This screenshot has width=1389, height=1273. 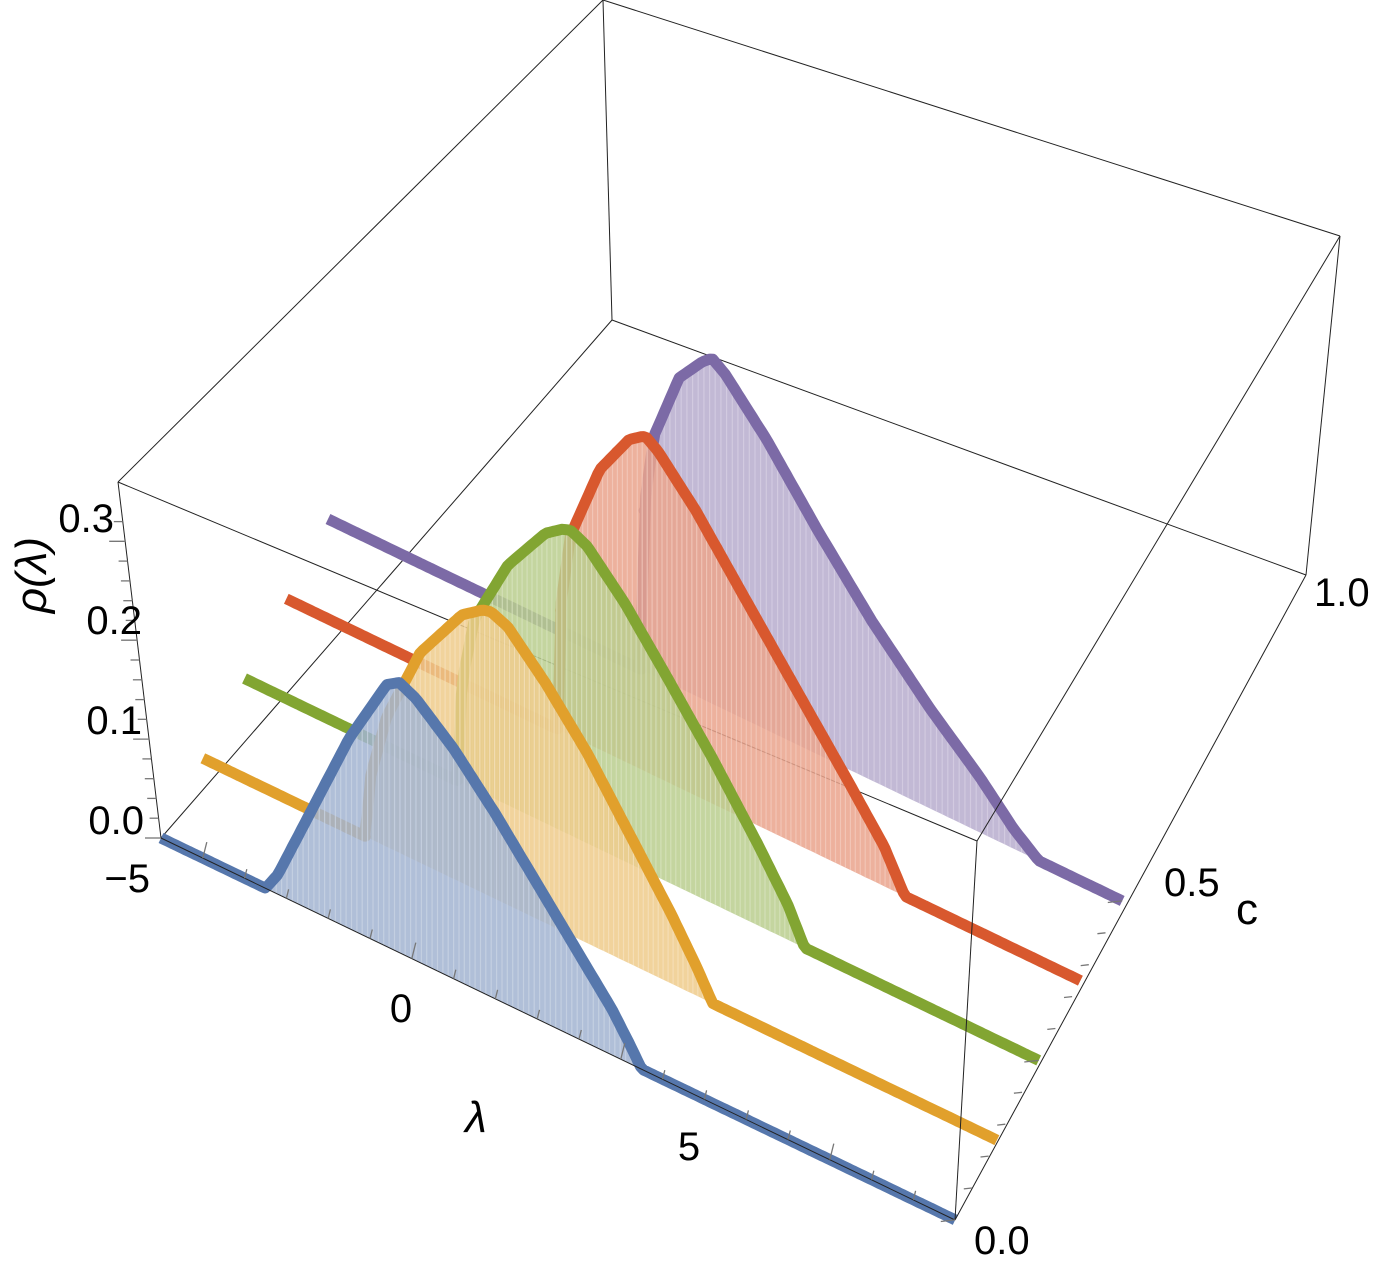 I want to click on y-tick-label: 0.0, so click(x=1002, y=1241).